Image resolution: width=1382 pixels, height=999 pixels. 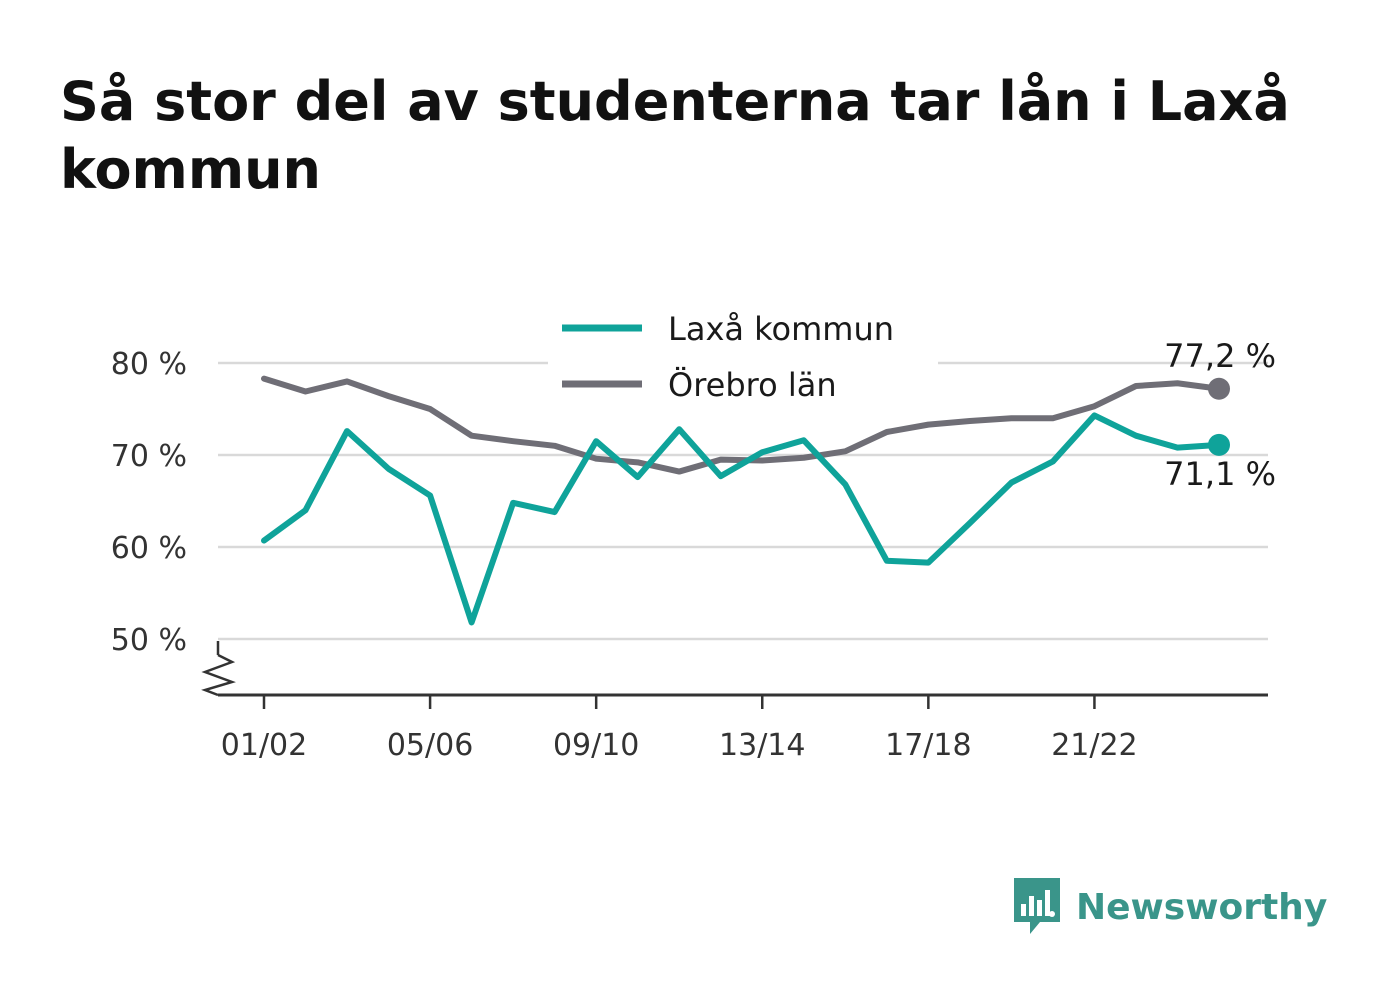 I want to click on legend-background, so click(x=743, y=356).